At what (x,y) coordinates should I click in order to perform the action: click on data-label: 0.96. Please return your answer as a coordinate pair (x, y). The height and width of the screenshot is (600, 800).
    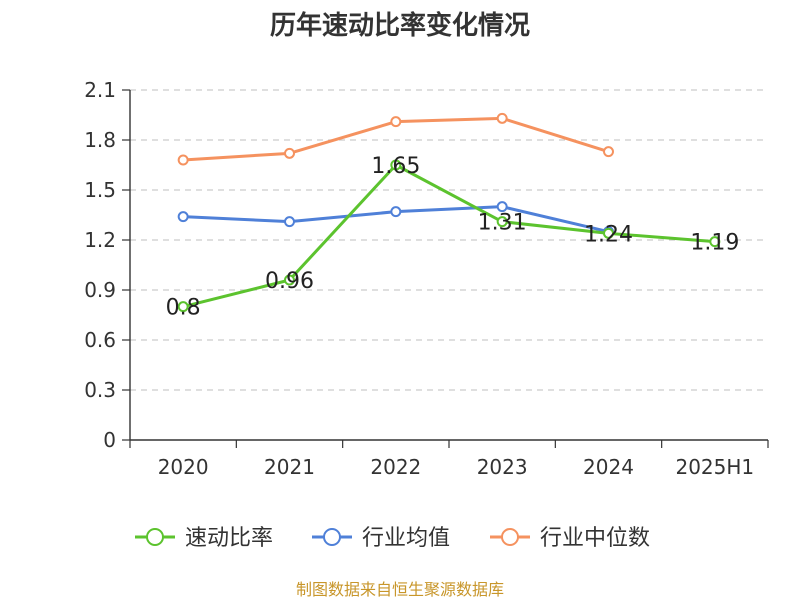
    Looking at the image, I should click on (289, 281).